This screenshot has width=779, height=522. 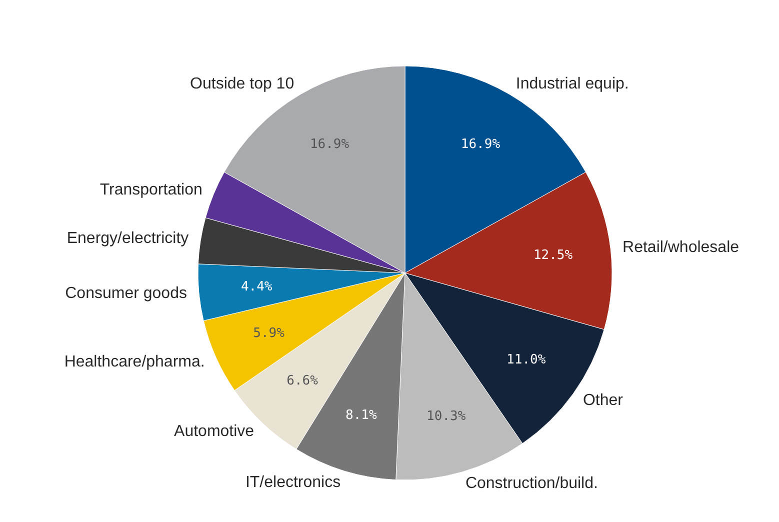 I want to click on slice-label: Industrial equip., so click(x=572, y=84).